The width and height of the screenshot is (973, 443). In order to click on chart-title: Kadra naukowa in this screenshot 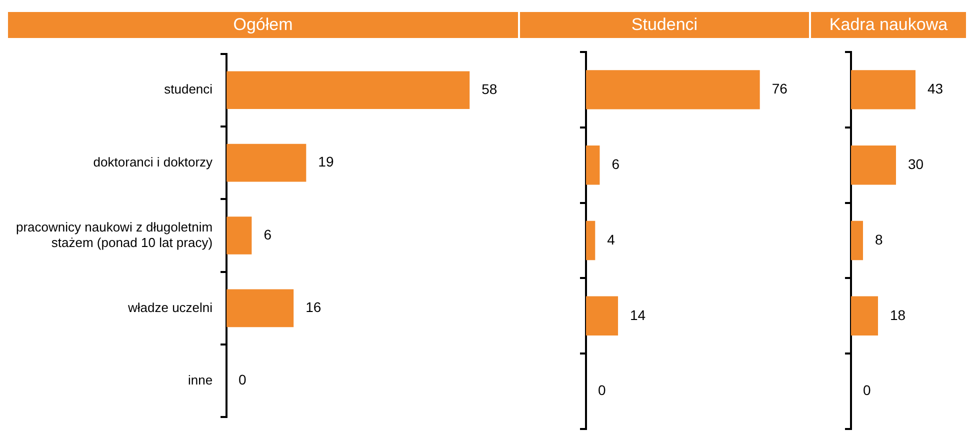, I will do `click(888, 25)`.